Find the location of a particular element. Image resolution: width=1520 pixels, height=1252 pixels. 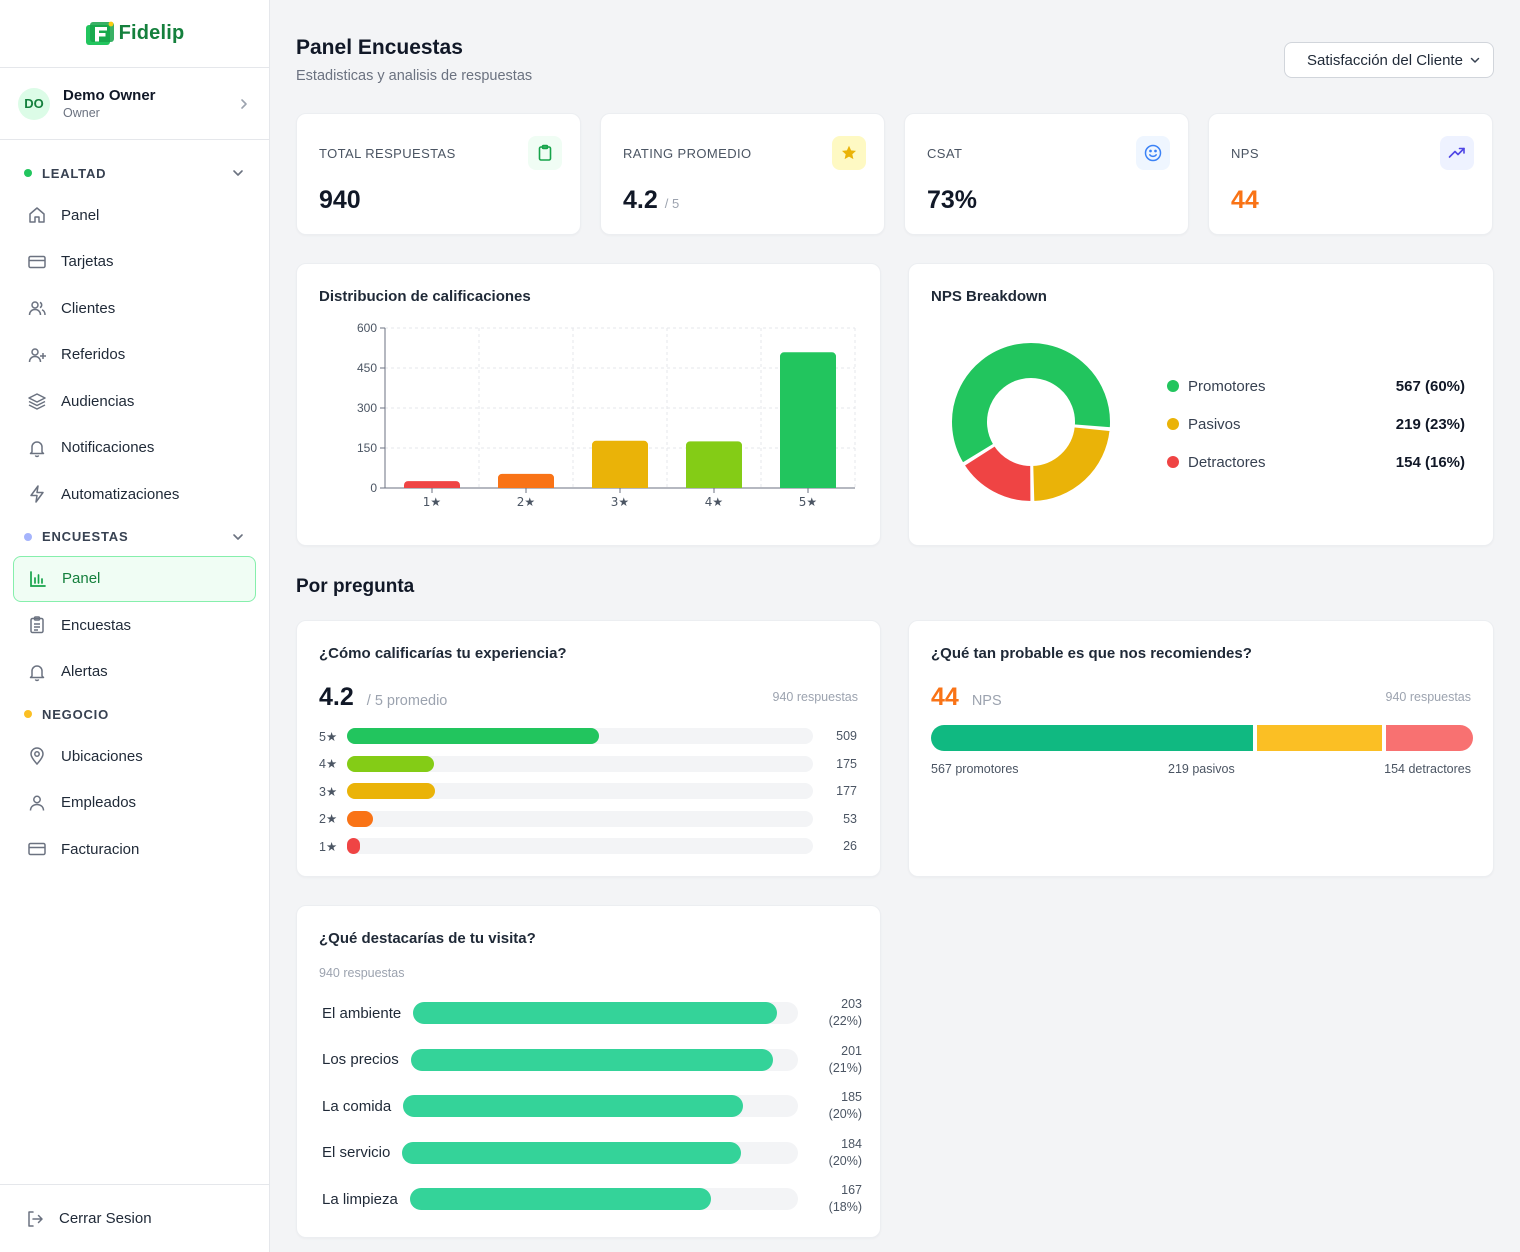

sidebar-item-label: Notificaciones is located at coordinates (108, 448).